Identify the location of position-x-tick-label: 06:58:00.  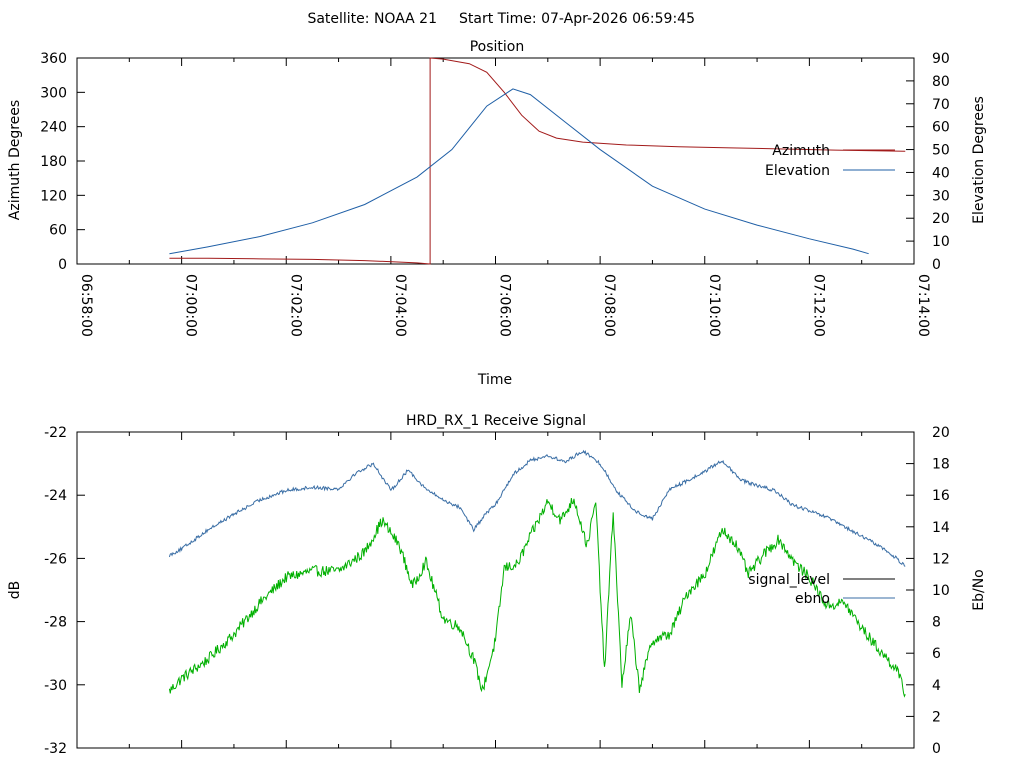
(86, 305).